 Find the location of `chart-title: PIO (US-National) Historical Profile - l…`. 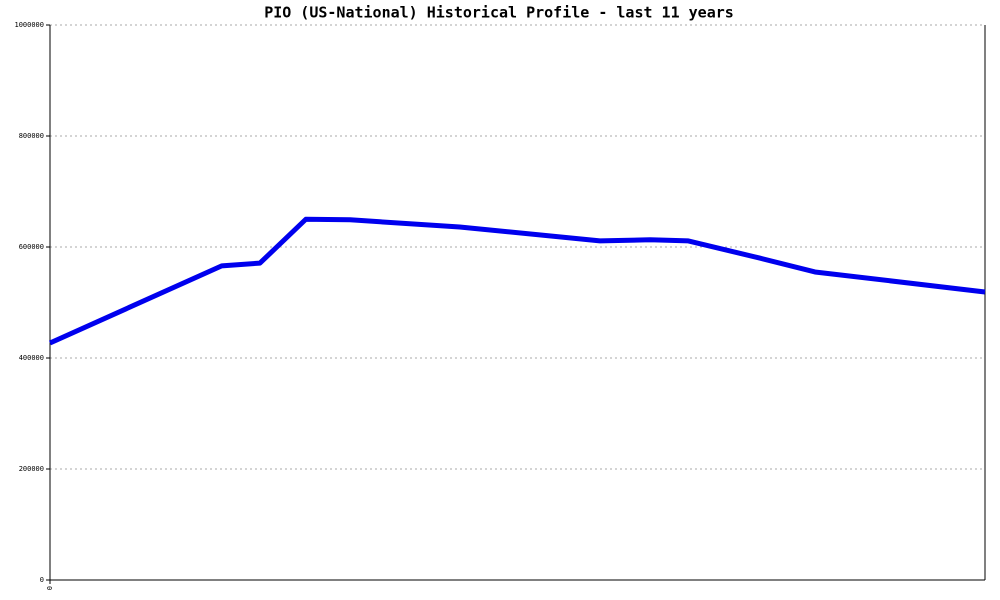

chart-title: PIO (US-National) Historical Profile - l… is located at coordinates (499, 13).